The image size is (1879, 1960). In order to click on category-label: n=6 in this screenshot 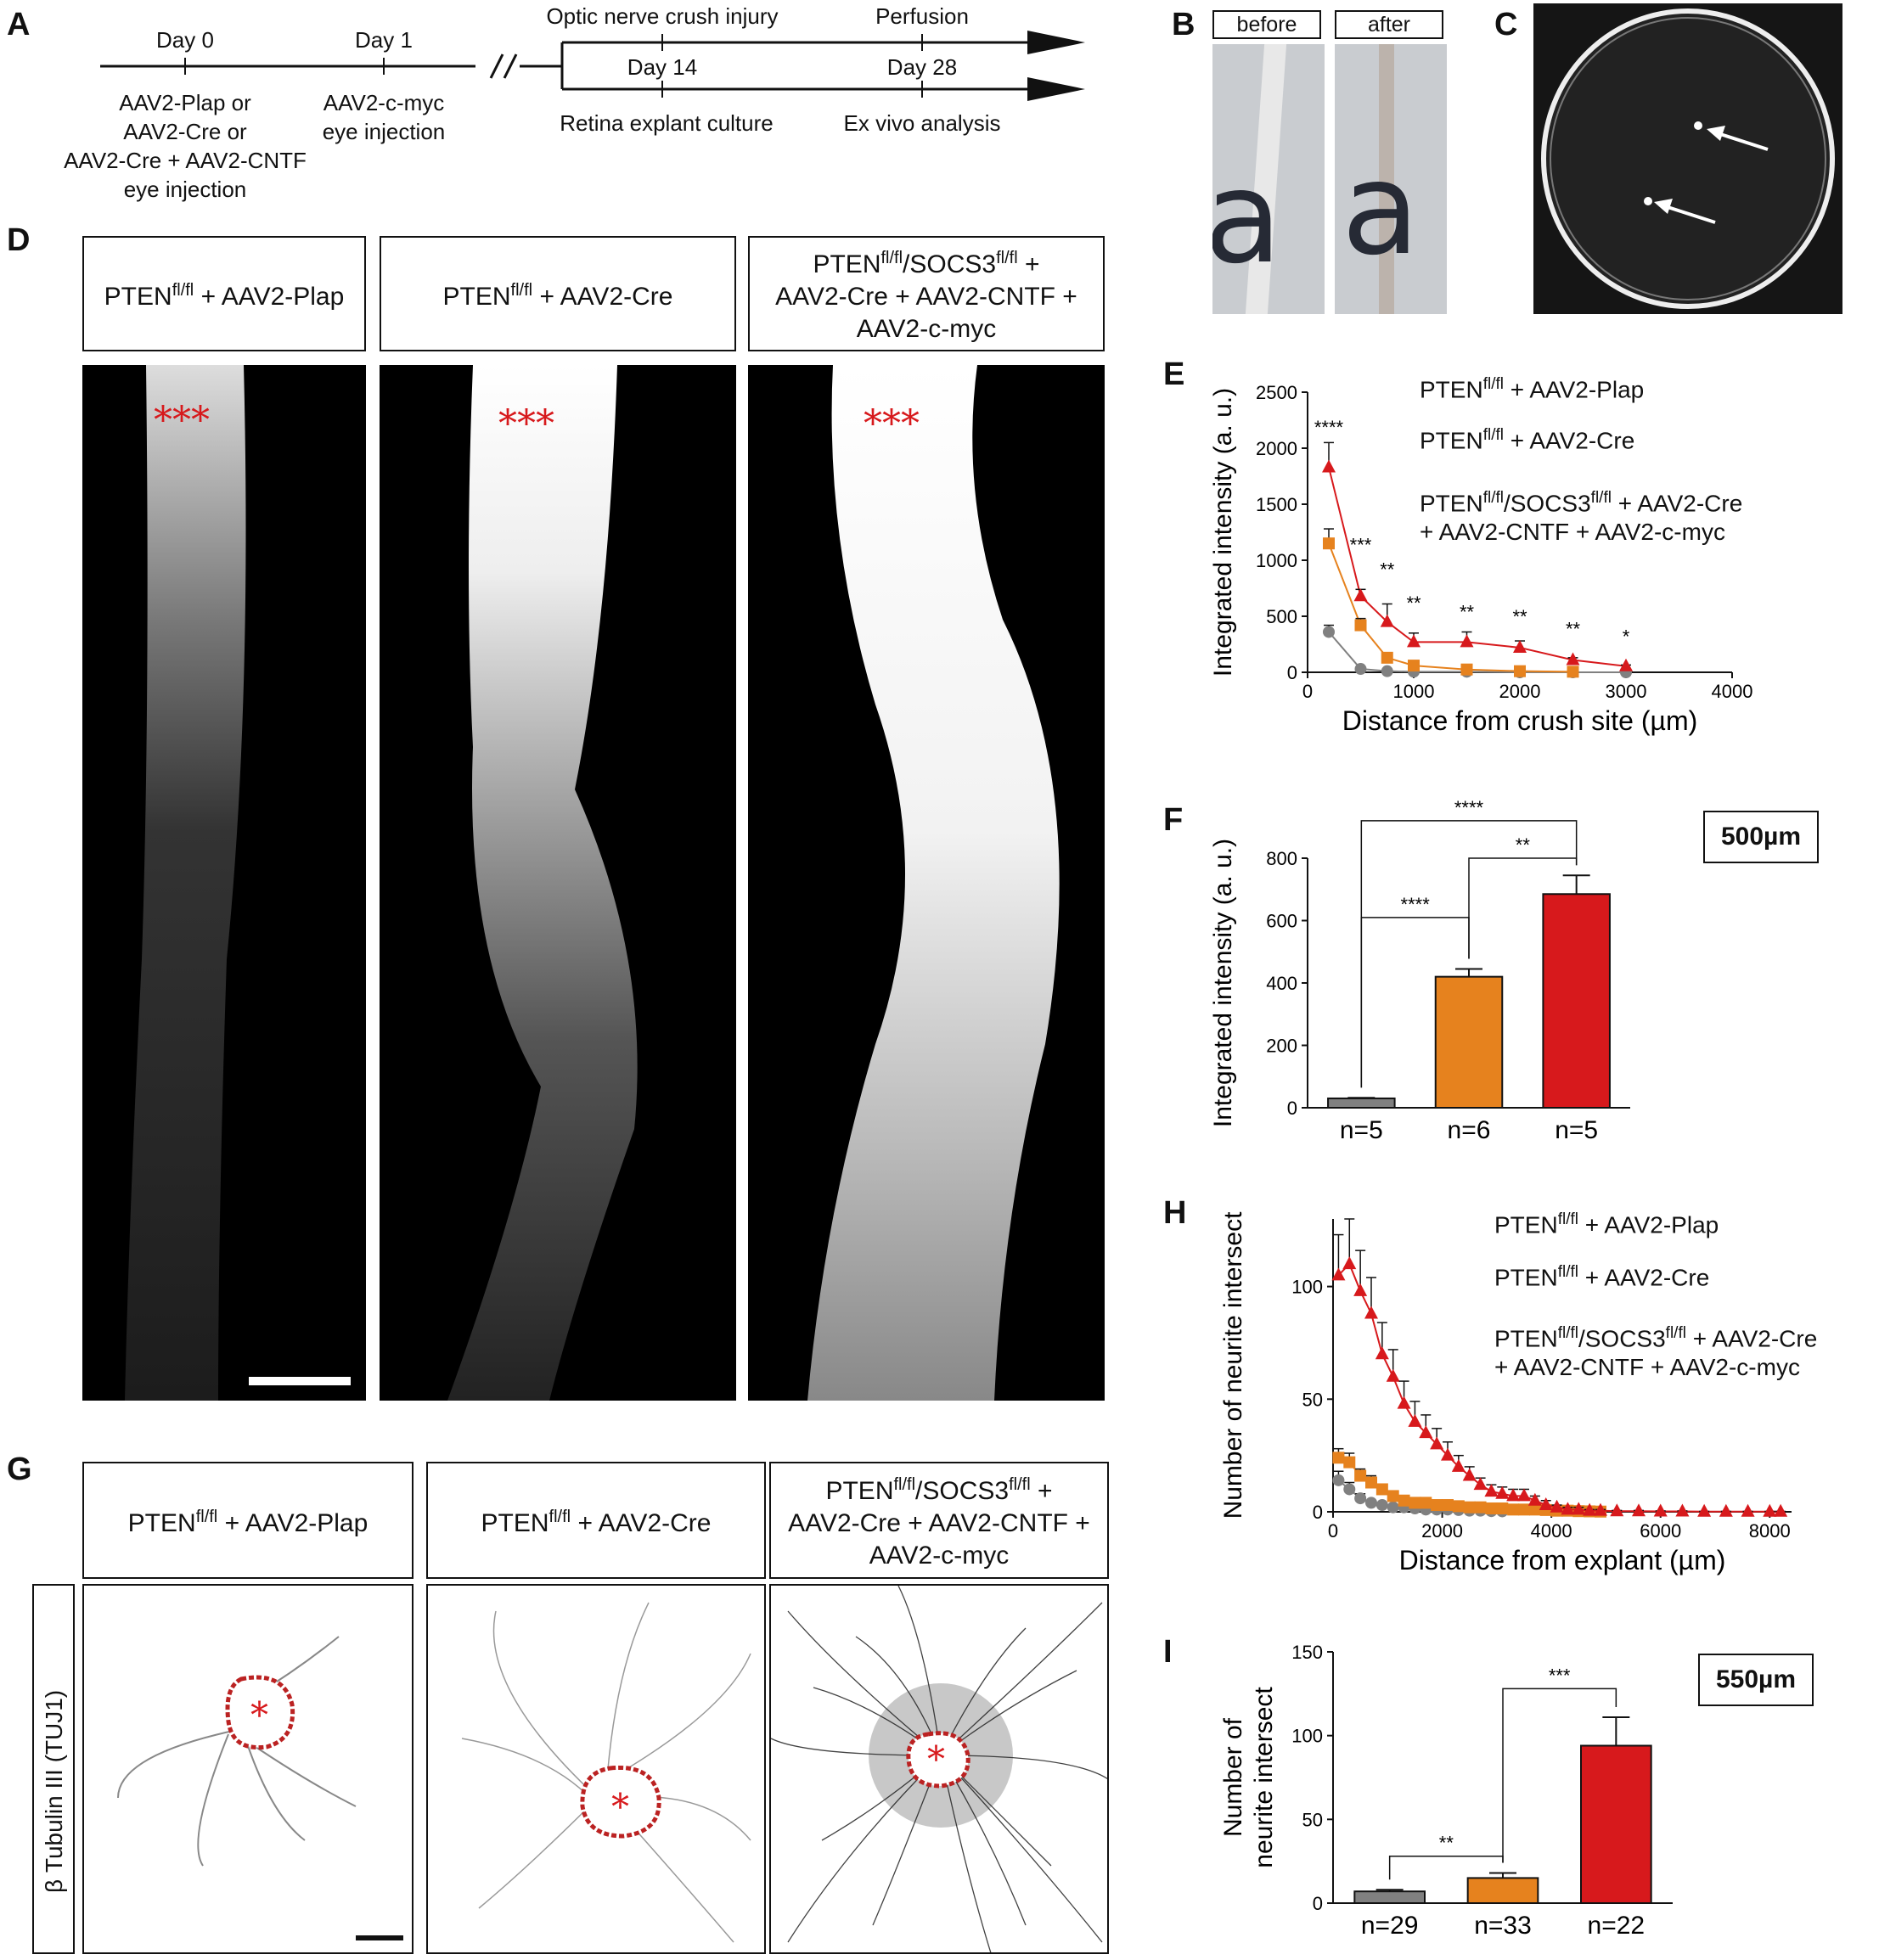, I will do `click(1469, 1130)`.